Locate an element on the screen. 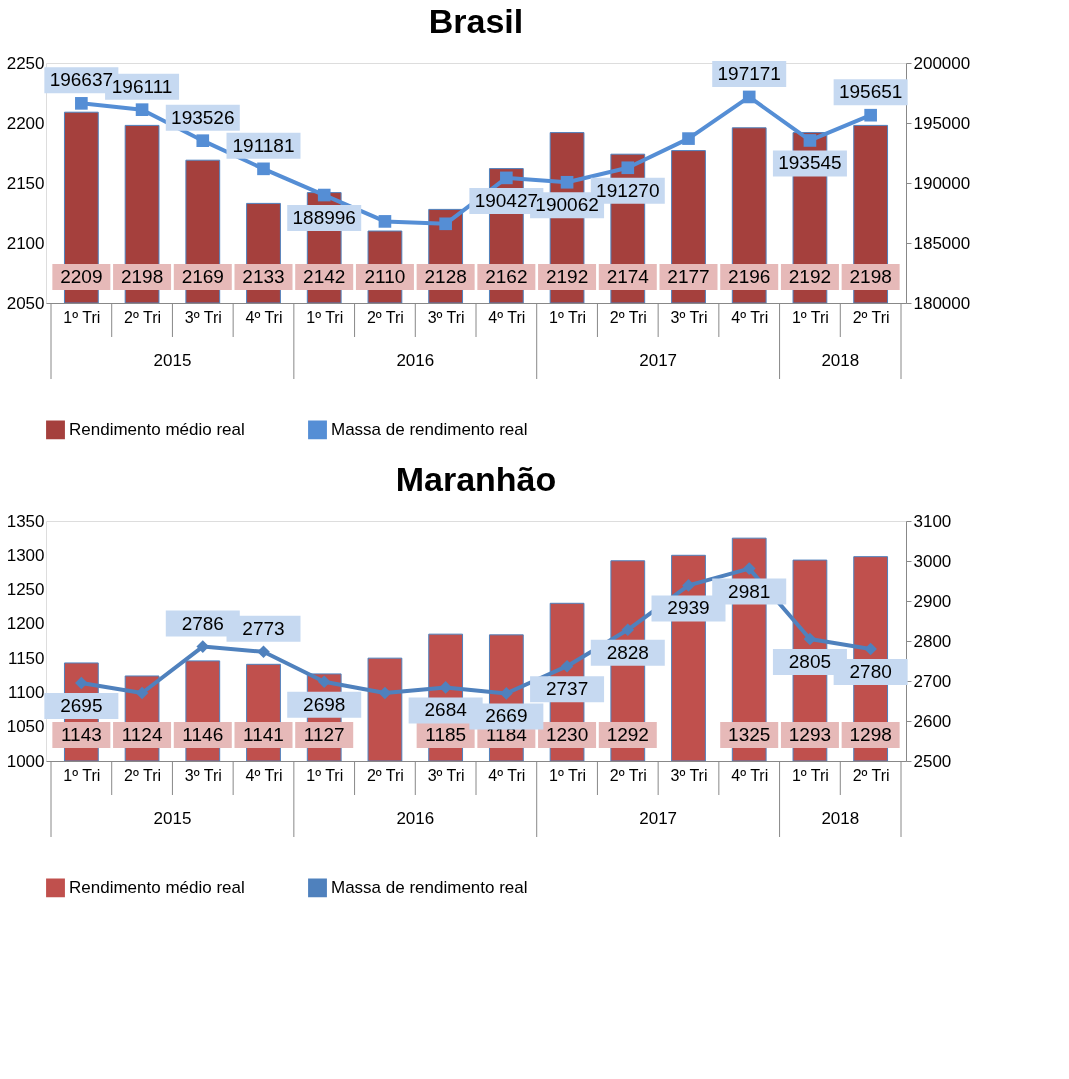 This screenshot has width=1069, height=1079. data-label: 1325 is located at coordinates (749, 734).